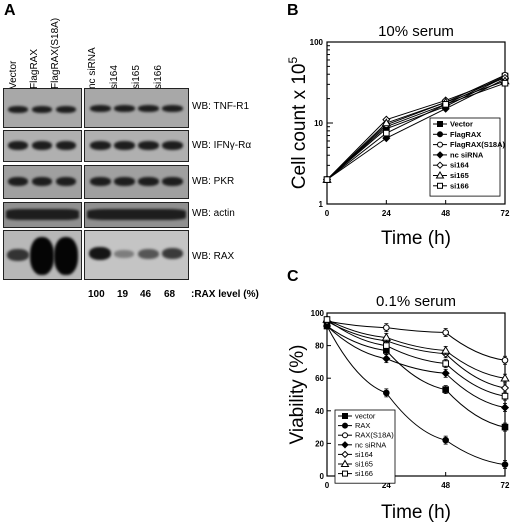  What do you see at coordinates (92, 68) in the screenshot?
I see `lane-label-nc-sirna: nc siRNA` at bounding box center [92, 68].